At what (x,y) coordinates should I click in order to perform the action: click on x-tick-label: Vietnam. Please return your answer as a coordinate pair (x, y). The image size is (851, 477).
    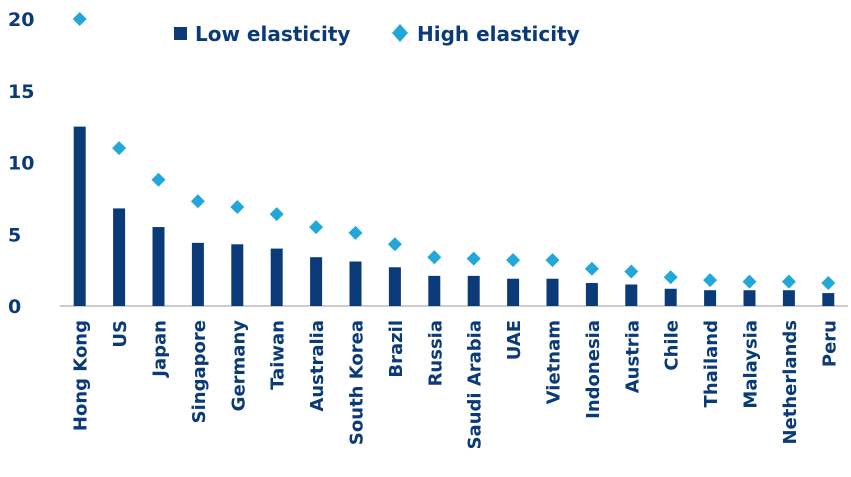
    Looking at the image, I should click on (554, 362).